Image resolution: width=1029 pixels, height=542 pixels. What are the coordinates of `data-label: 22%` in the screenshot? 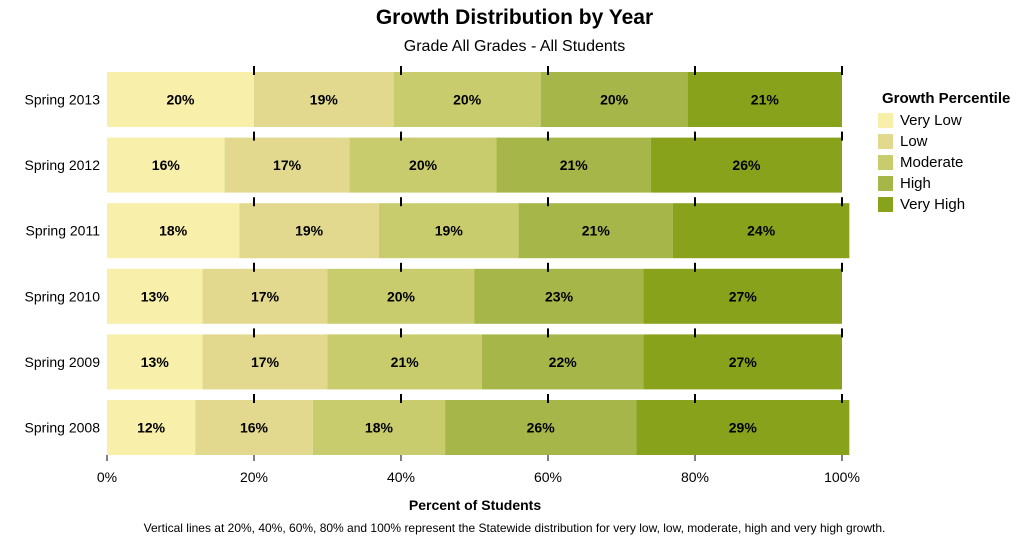 It's located at (563, 362).